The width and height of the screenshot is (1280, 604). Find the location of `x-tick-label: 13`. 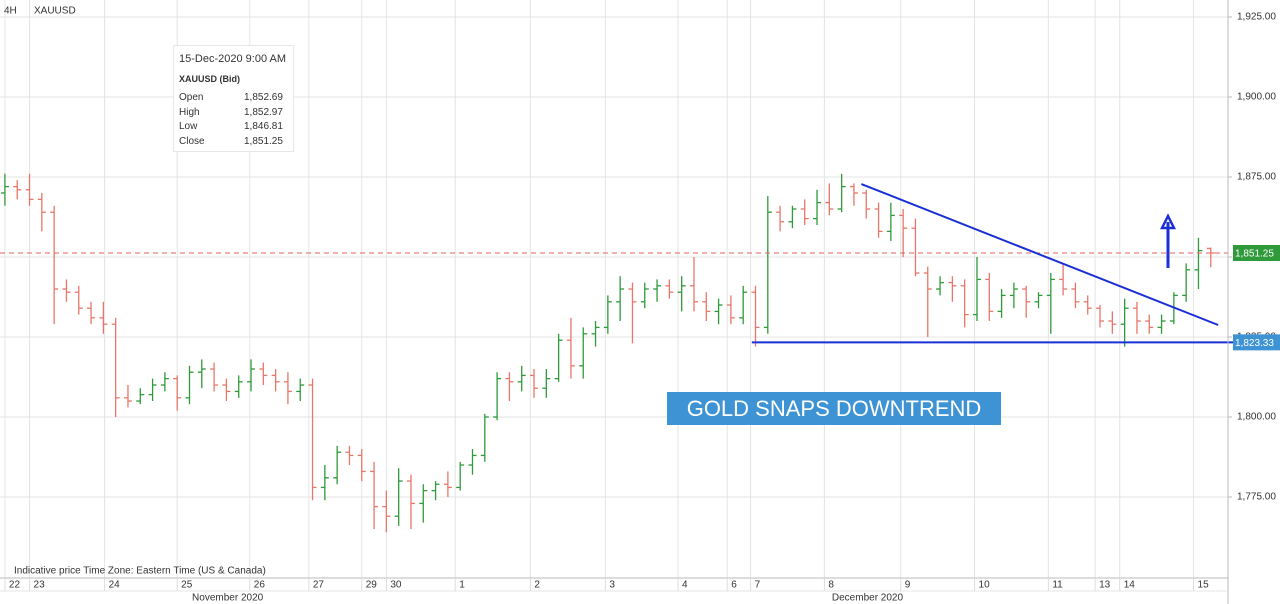

x-tick-label: 13 is located at coordinates (1105, 585).